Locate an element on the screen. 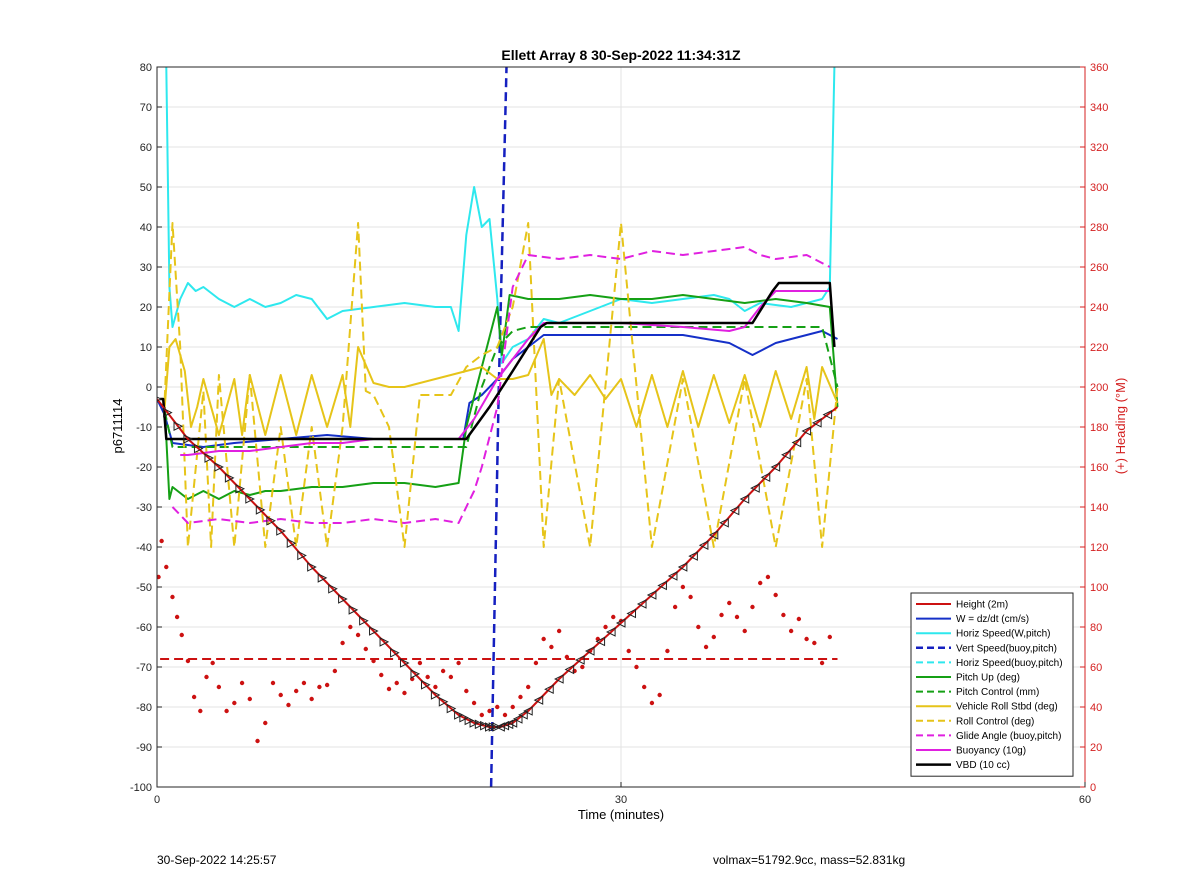 The image size is (1200, 885). legend-label: Glide Angle (buoy,pitch) is located at coordinates (1008, 736).